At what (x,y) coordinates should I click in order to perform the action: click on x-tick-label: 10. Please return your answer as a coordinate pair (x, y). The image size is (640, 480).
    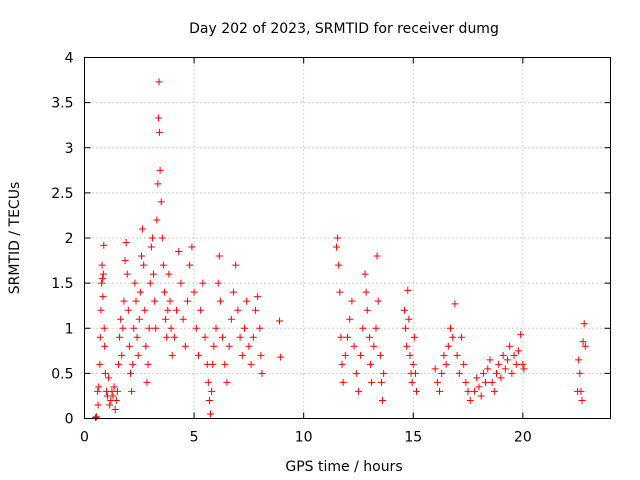
    Looking at the image, I should click on (304, 438).